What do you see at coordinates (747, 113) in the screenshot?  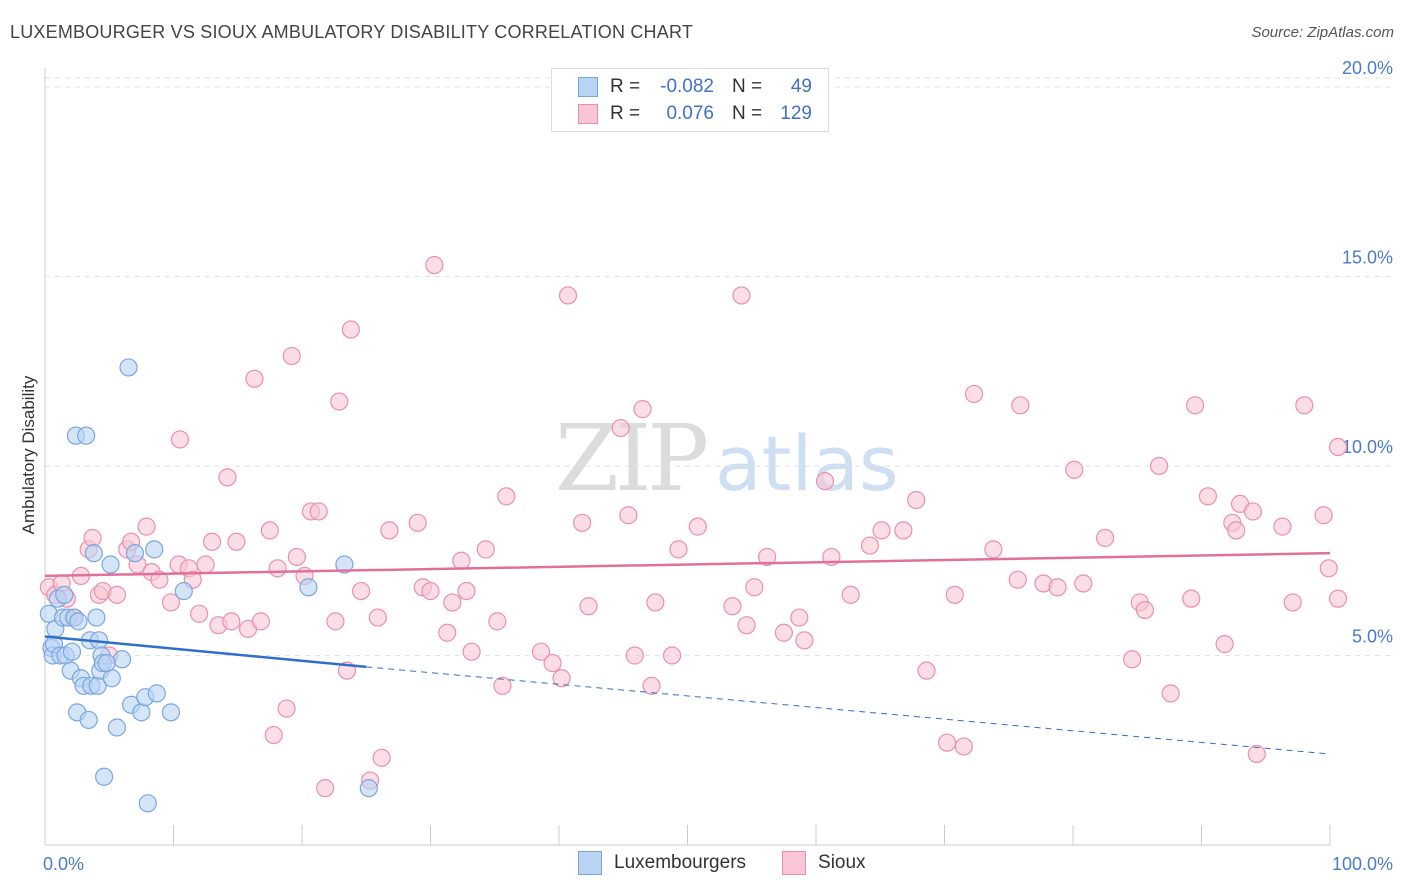 I see `legend-n-label: N =` at bounding box center [747, 113].